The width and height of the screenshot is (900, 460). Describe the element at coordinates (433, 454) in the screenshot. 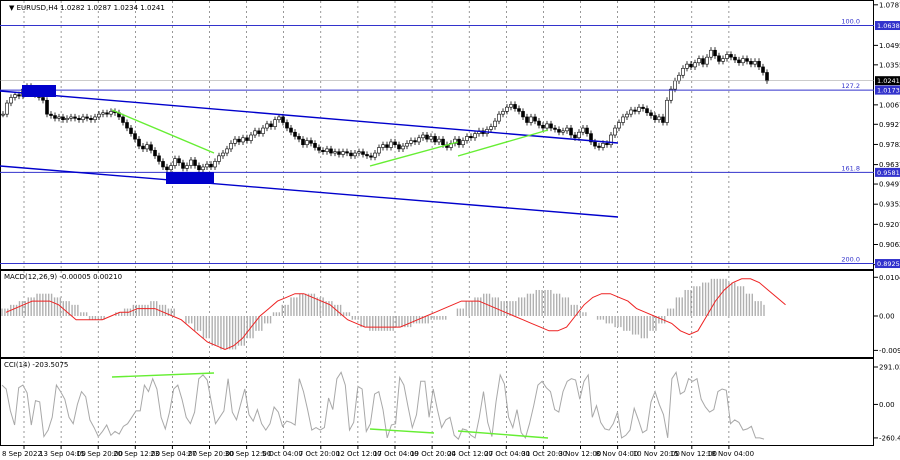

I see `x-tick-label: 19 Oct 20:00` at that location.